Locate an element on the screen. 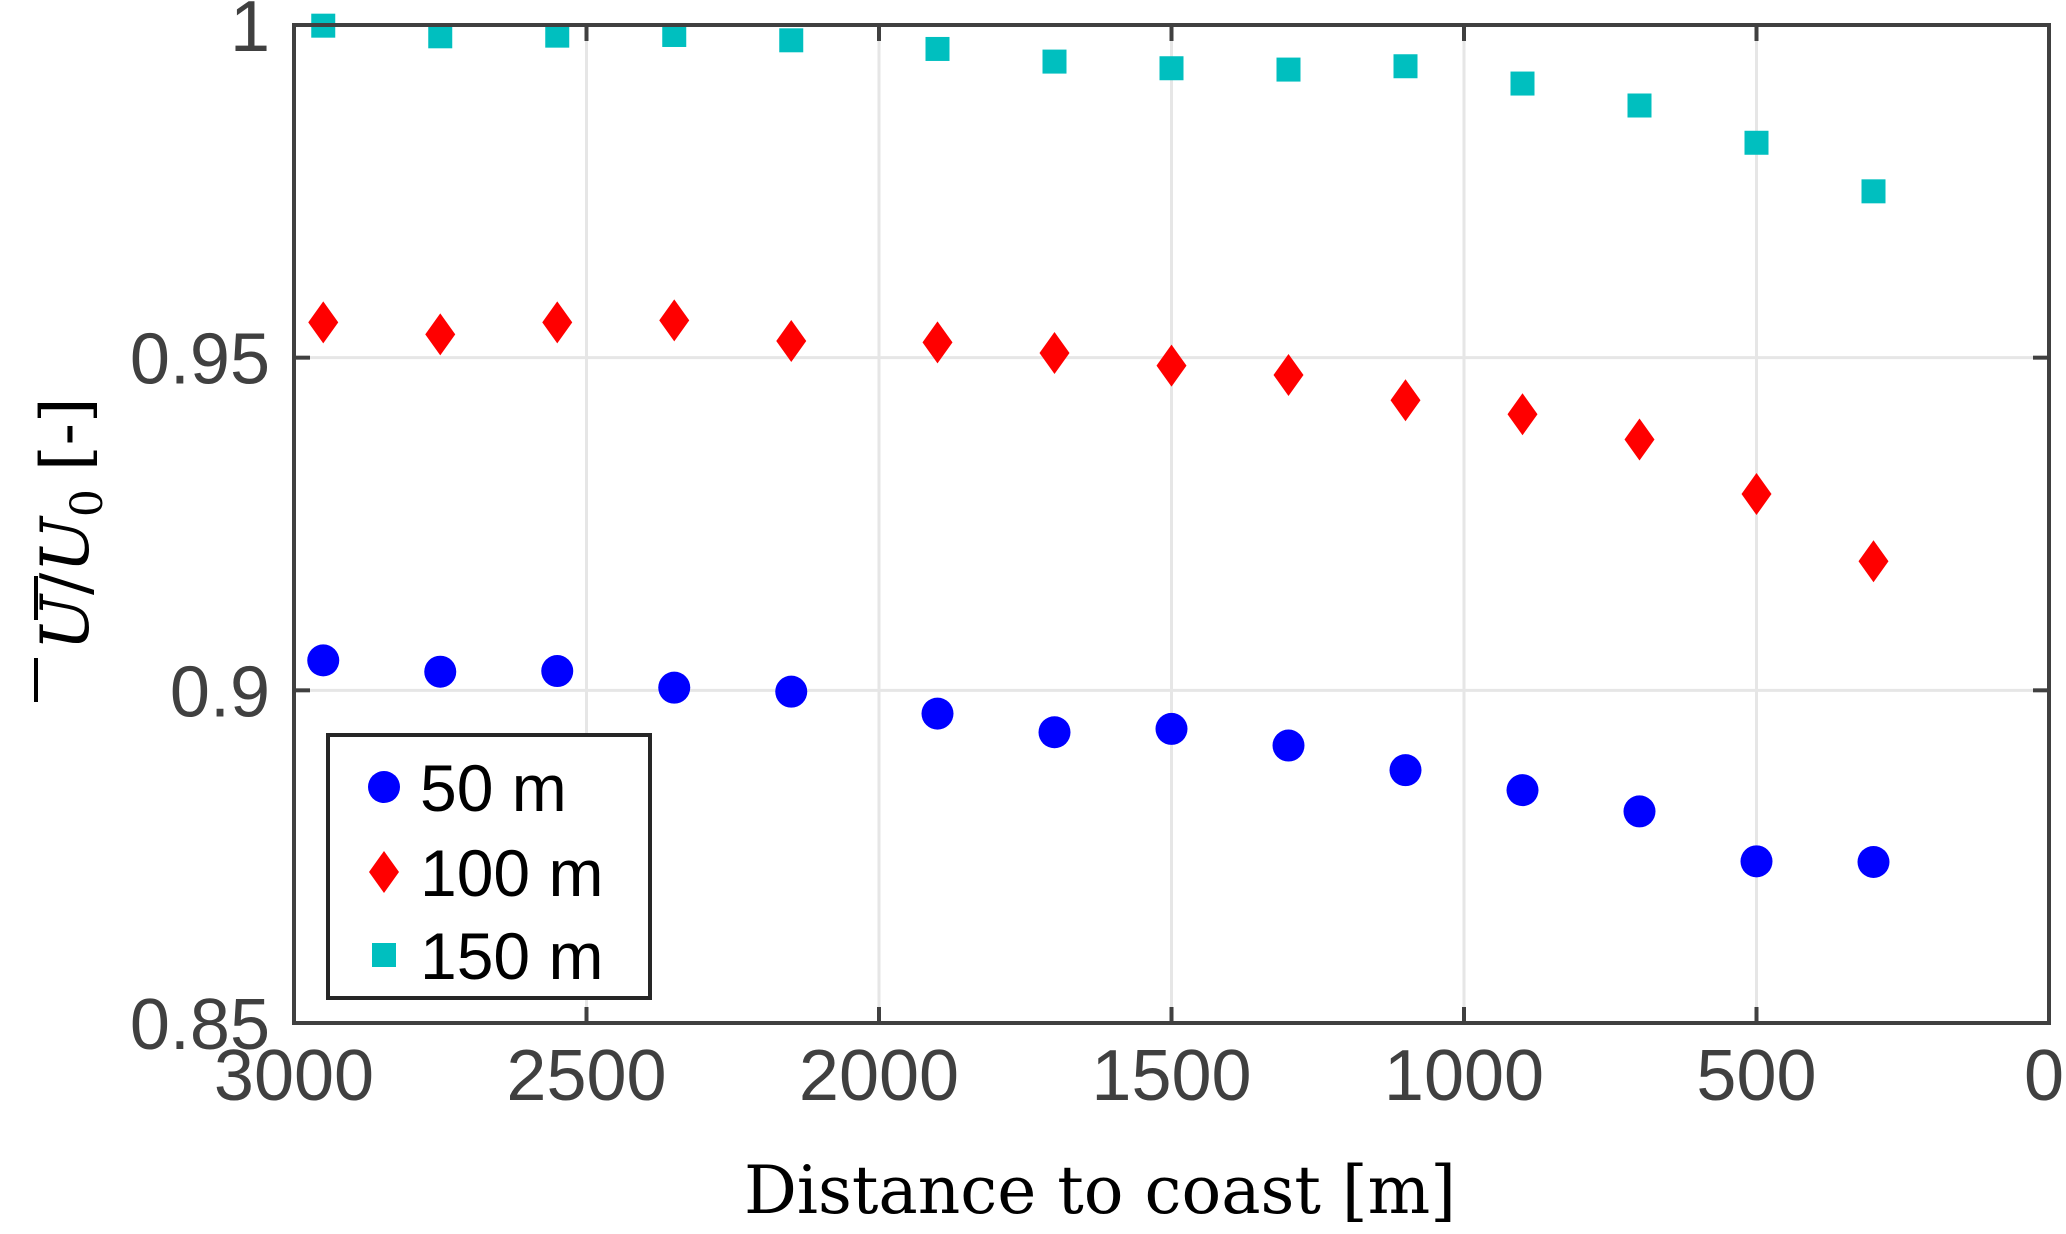 This screenshot has width=2066, height=1234. y-axis-title-denominator: U is located at coordinates (65, 544).